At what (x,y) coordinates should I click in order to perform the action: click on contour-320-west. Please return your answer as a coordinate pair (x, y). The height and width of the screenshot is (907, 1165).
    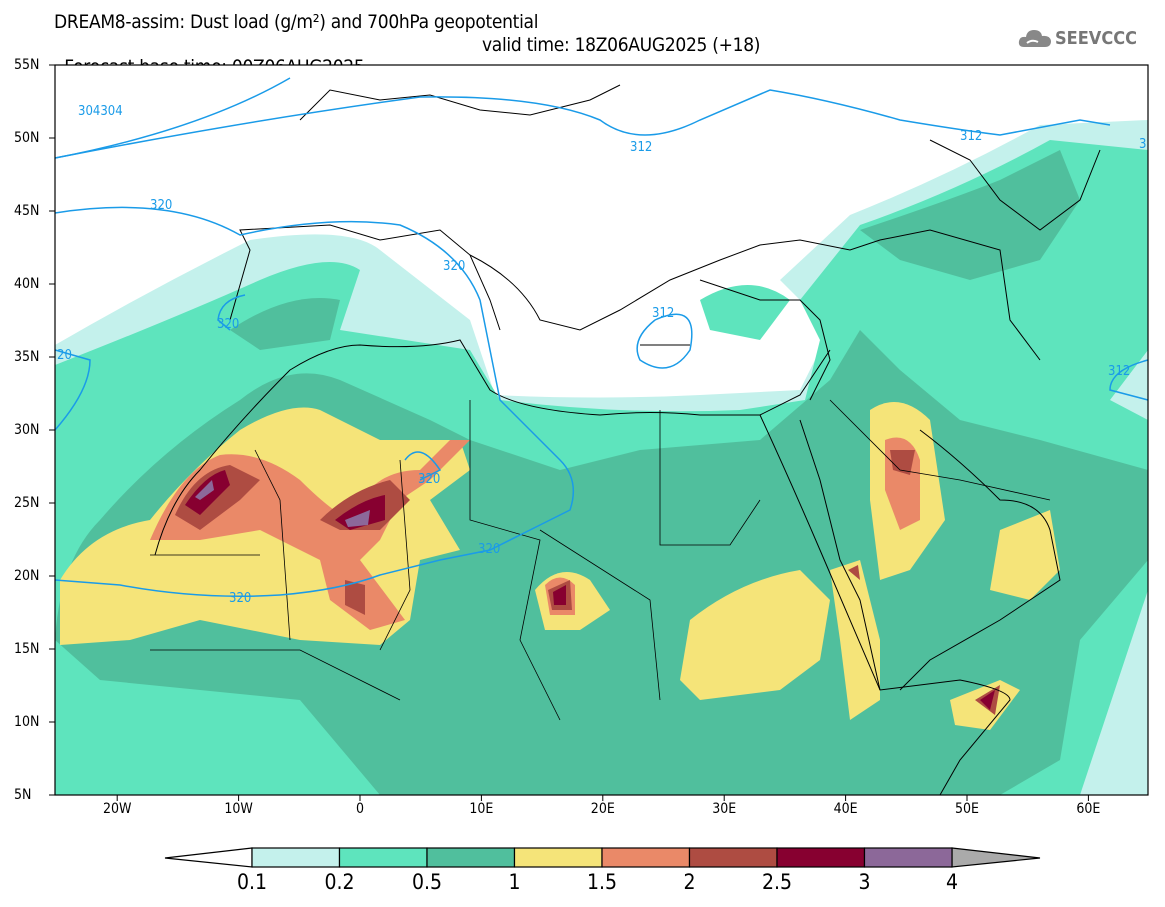
    Looking at the image, I should click on (73, 390).